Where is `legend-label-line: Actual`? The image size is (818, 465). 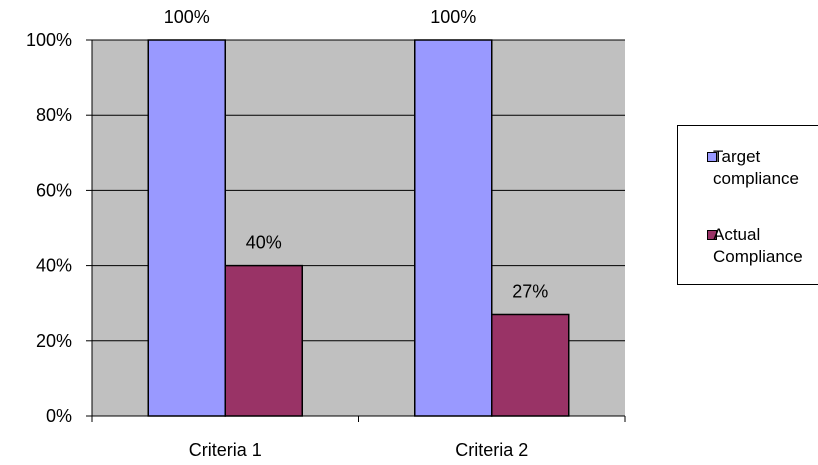
legend-label-line: Actual is located at coordinates (737, 234).